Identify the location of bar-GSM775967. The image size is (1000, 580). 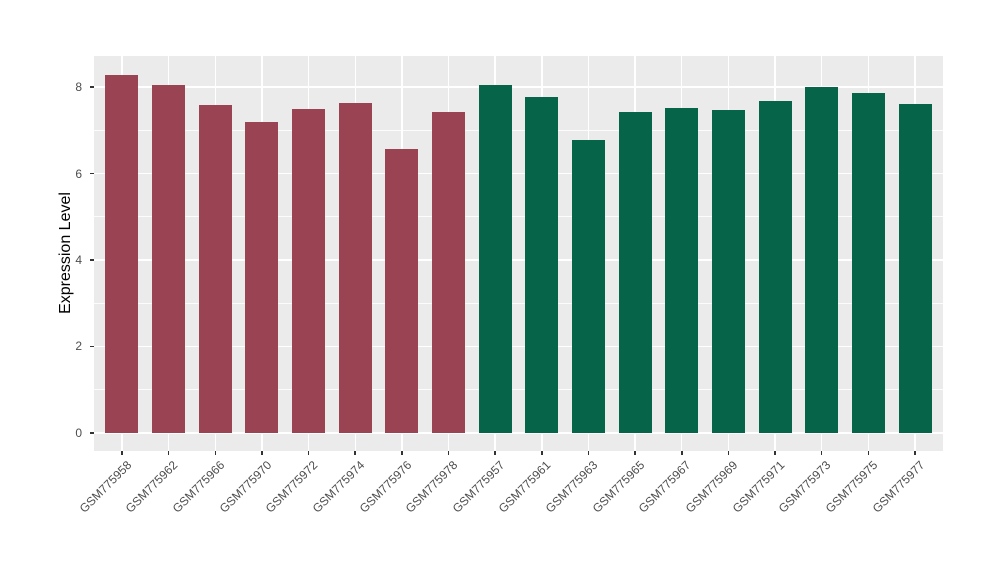
(682, 270).